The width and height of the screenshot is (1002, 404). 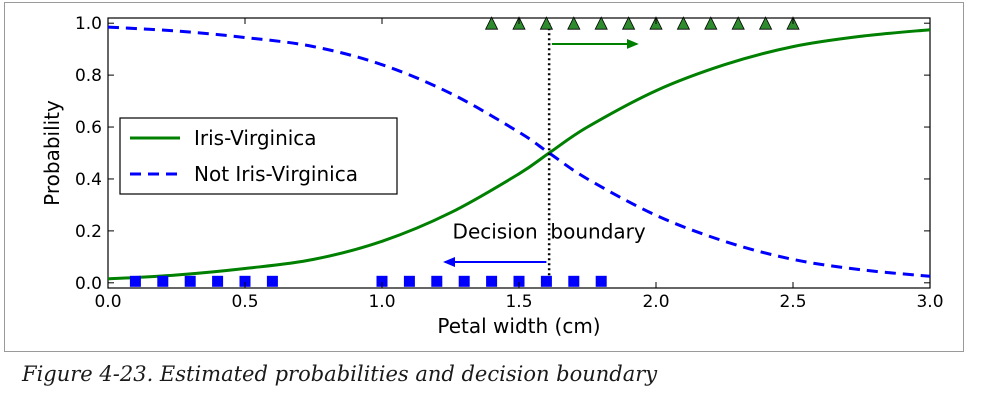 I want to click on y-tick-label: 0.2, so click(x=88, y=232).